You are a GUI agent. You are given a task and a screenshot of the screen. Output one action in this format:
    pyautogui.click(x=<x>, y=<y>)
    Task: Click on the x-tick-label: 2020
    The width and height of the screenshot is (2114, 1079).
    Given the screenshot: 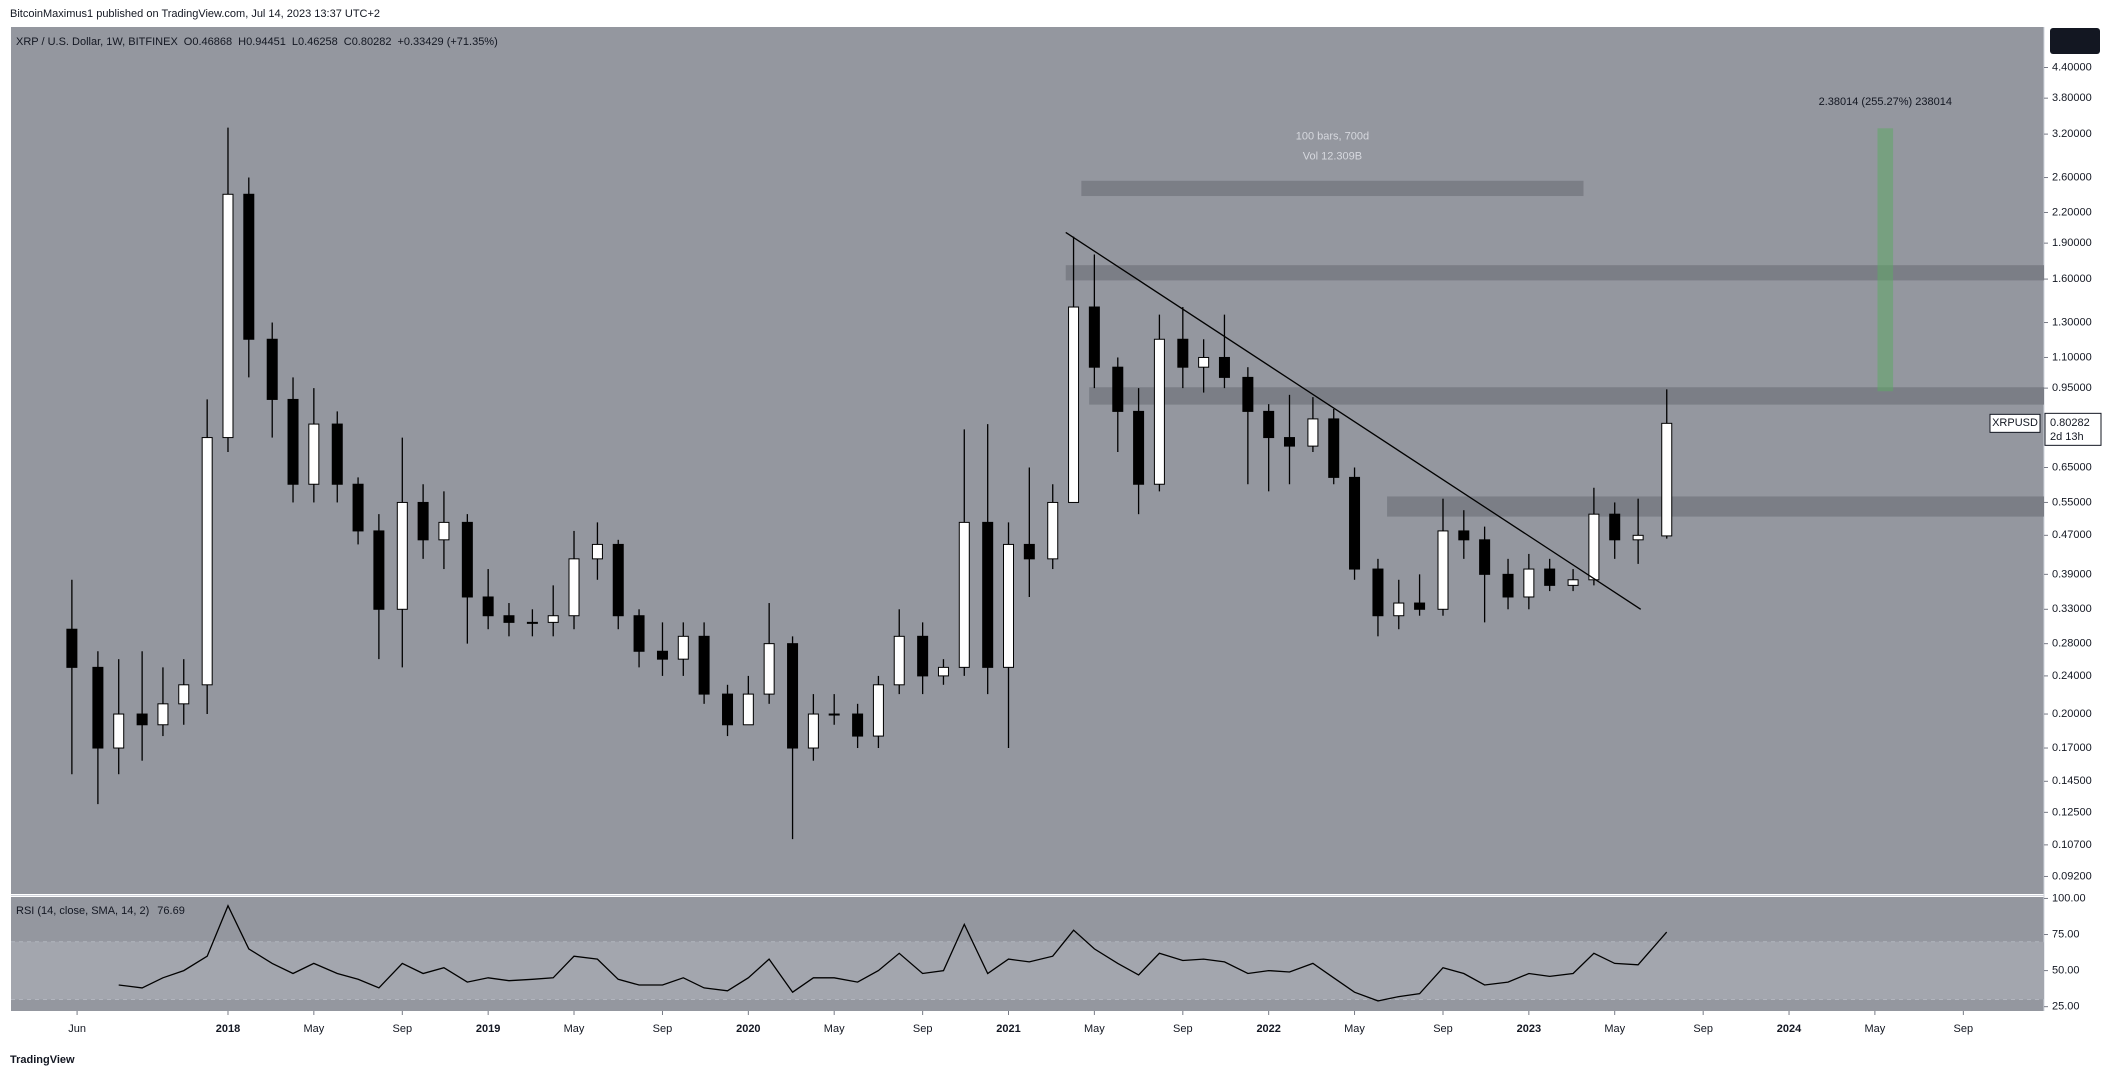 What is the action you would take?
    pyautogui.click(x=748, y=1029)
    